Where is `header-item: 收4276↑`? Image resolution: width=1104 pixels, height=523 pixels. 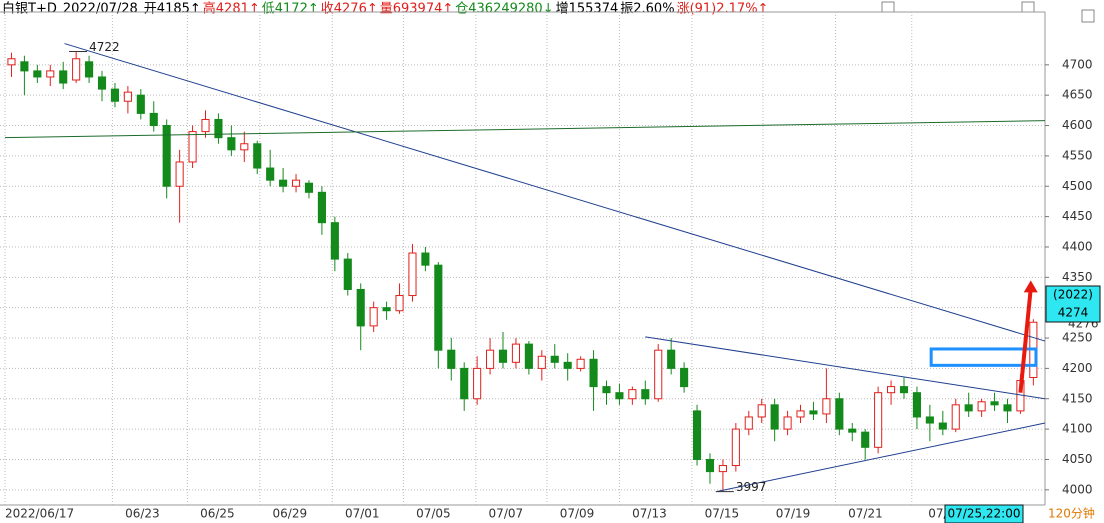
header-item: 收4276↑ is located at coordinates (349, 9).